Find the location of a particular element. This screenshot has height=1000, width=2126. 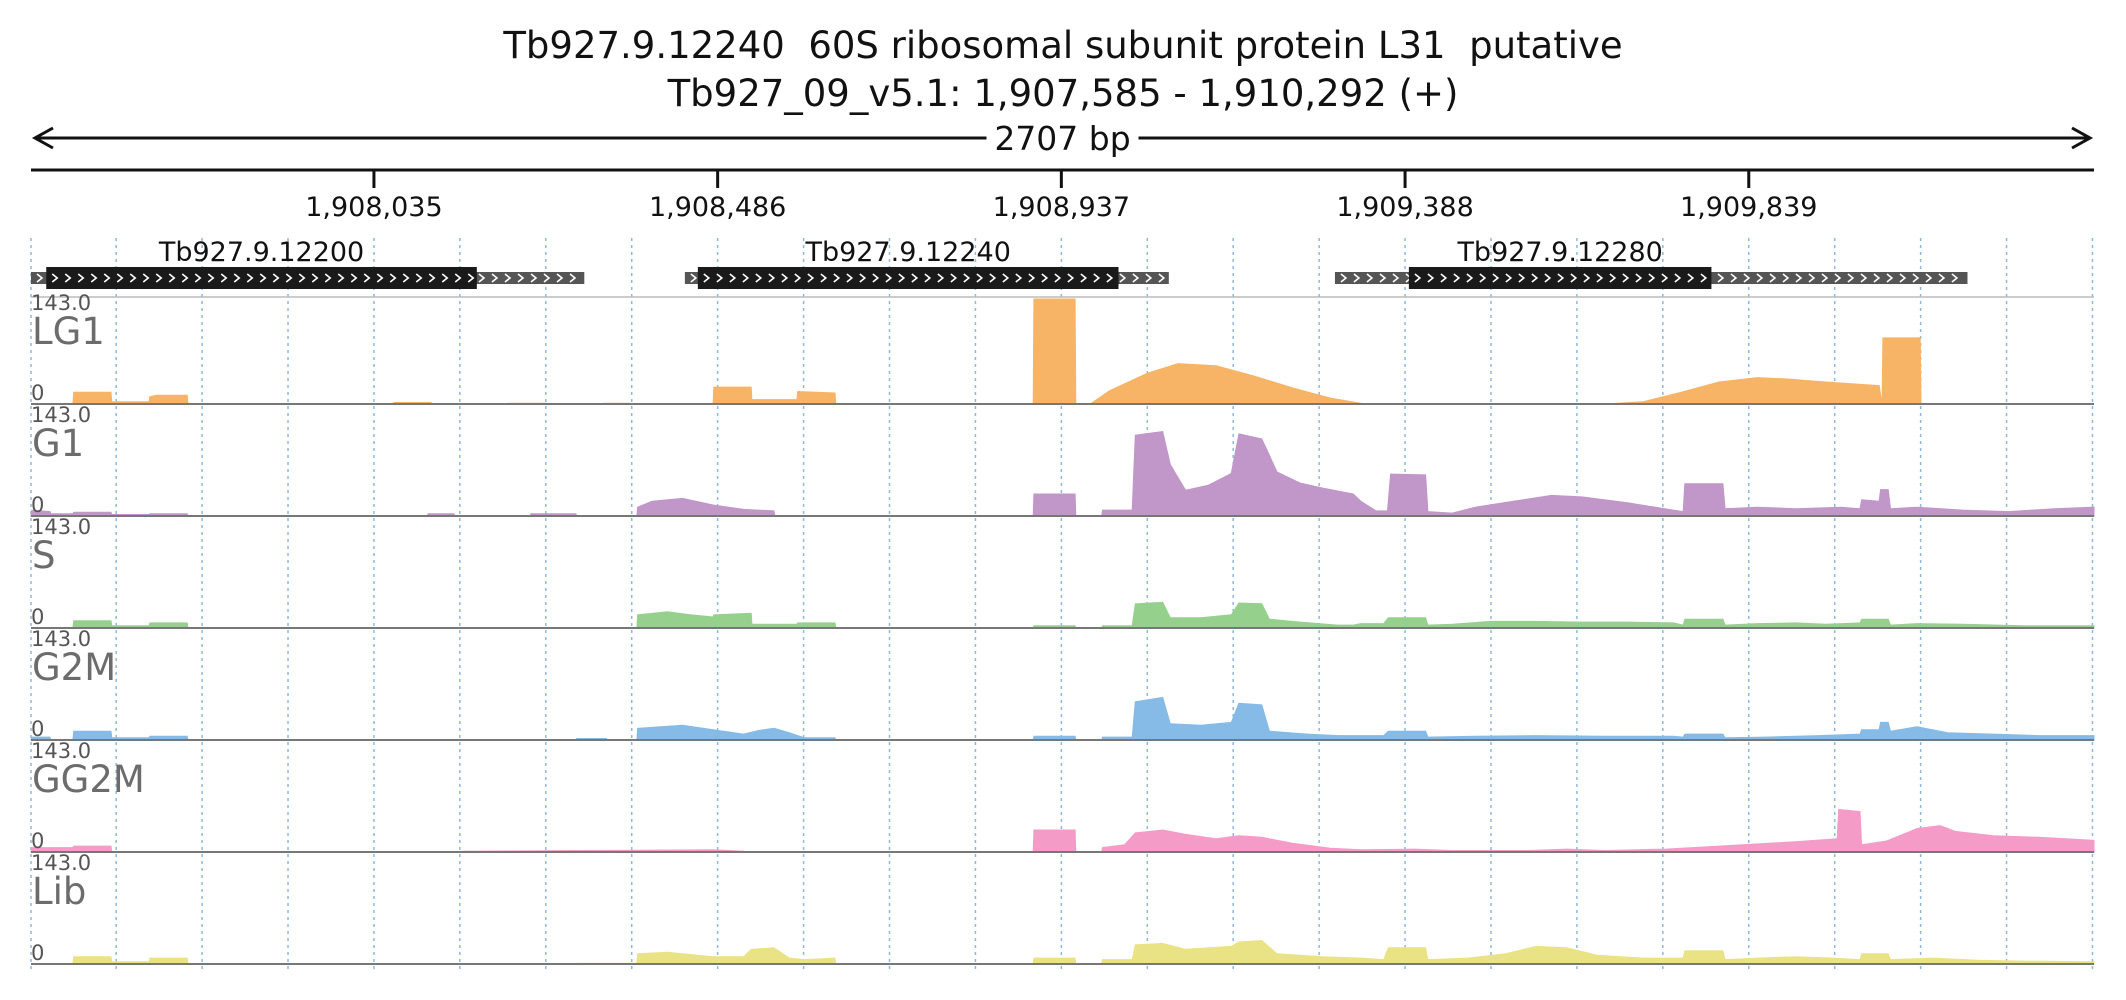

track-name: S is located at coordinates (44, 555).